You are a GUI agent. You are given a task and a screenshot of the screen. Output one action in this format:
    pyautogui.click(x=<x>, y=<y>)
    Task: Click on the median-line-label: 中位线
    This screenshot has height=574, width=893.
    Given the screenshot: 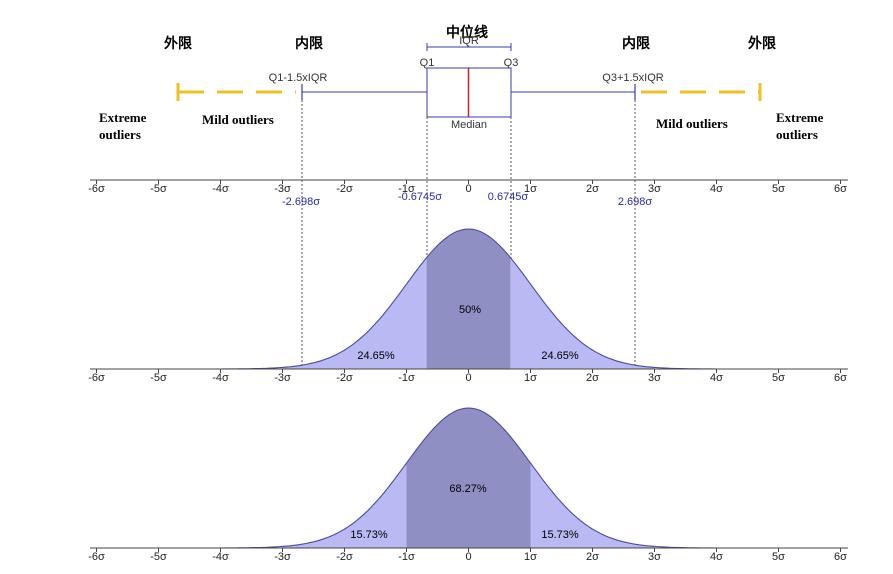 What is the action you would take?
    pyautogui.click(x=467, y=32)
    